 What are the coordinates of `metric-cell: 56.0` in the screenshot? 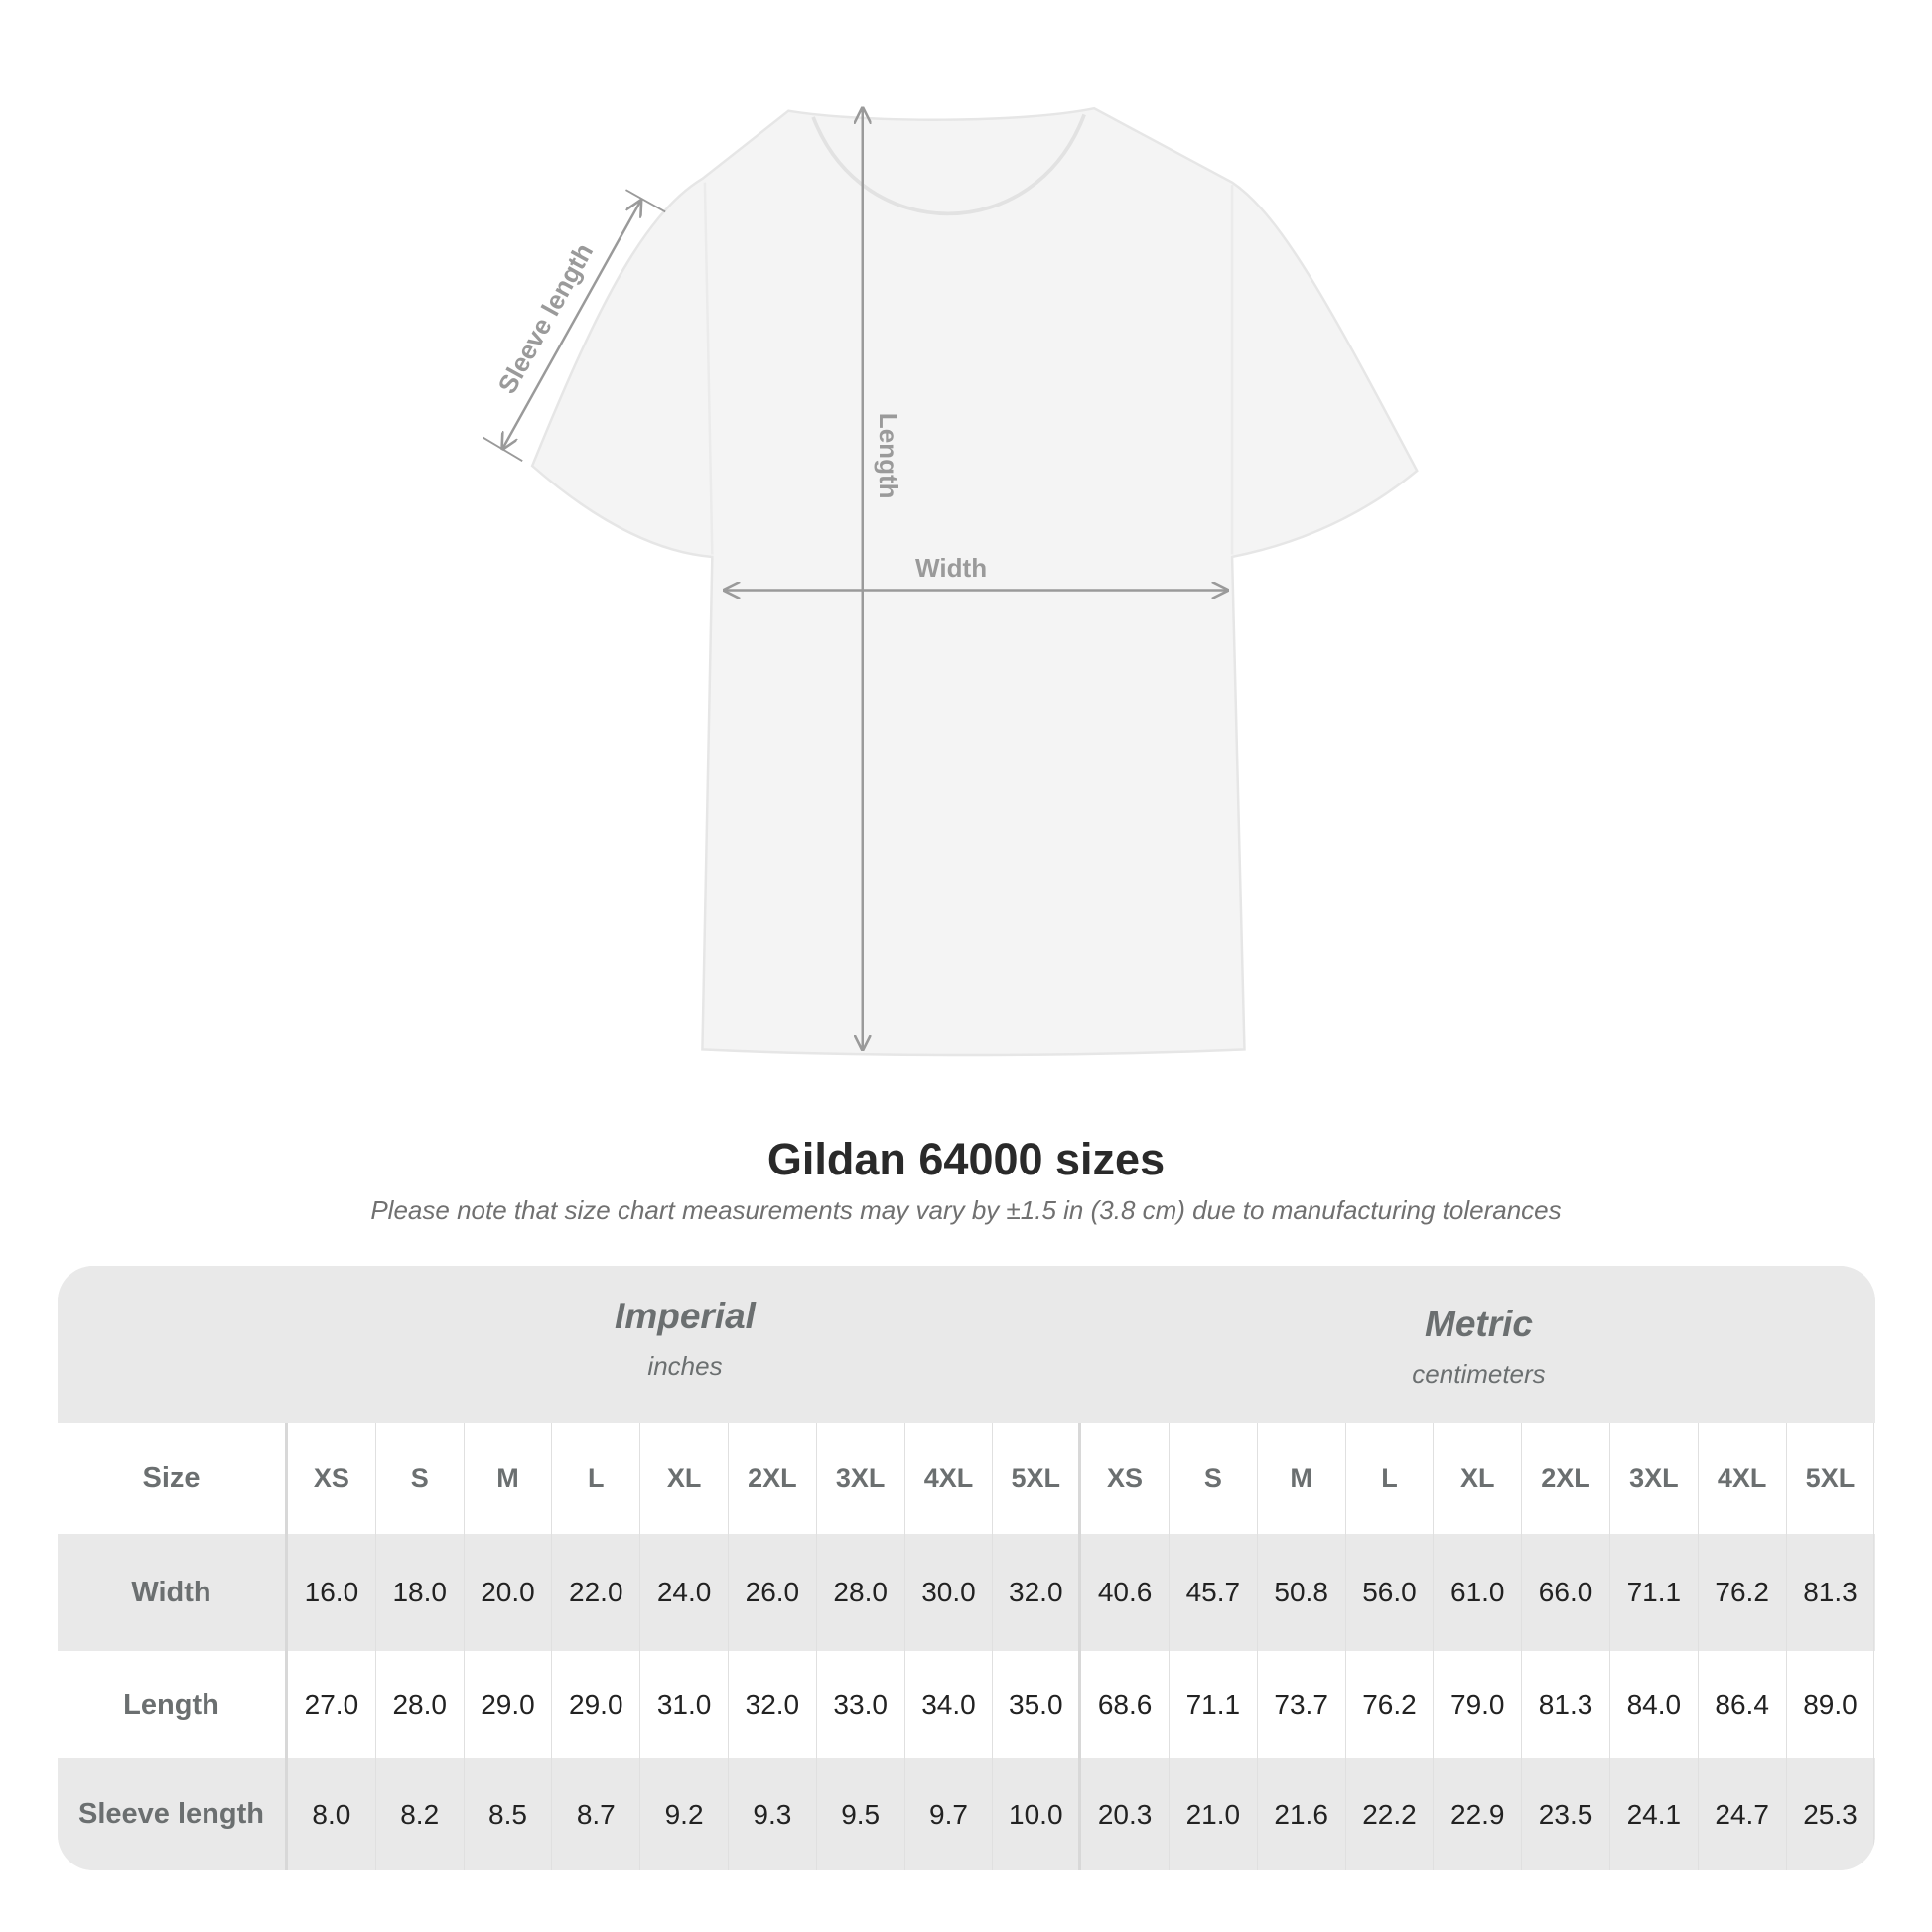 It's located at (1390, 1592).